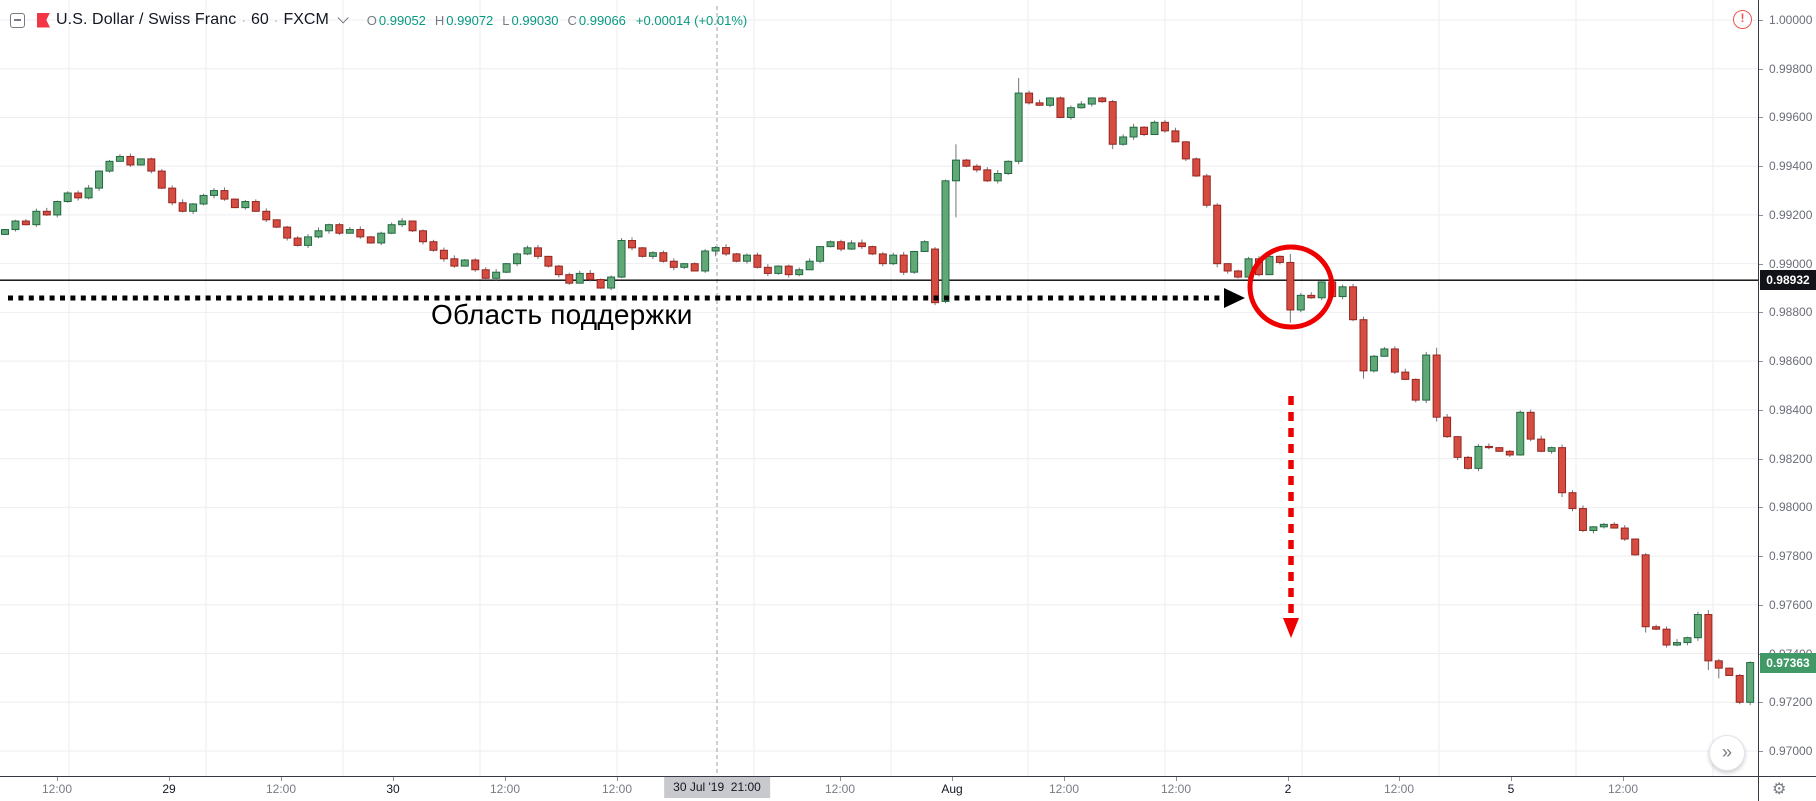  Describe the element at coordinates (506, 20) in the screenshot. I see `low-label: L` at that location.